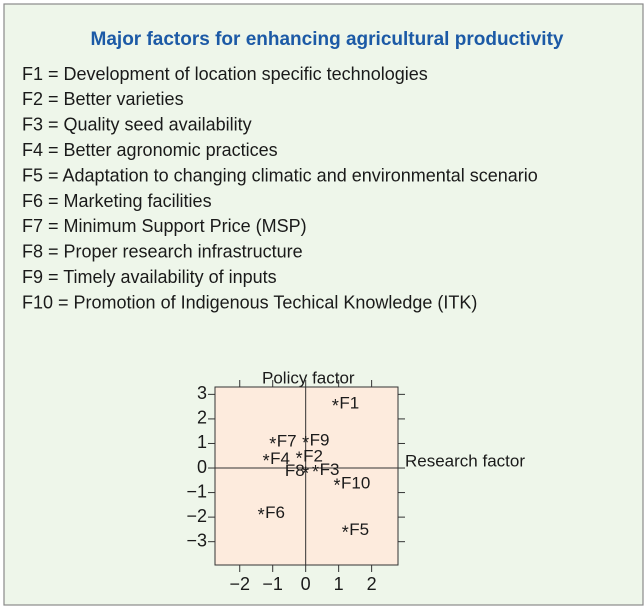  Describe the element at coordinates (339, 584) in the screenshot. I see `x-tick-label: 1` at that location.